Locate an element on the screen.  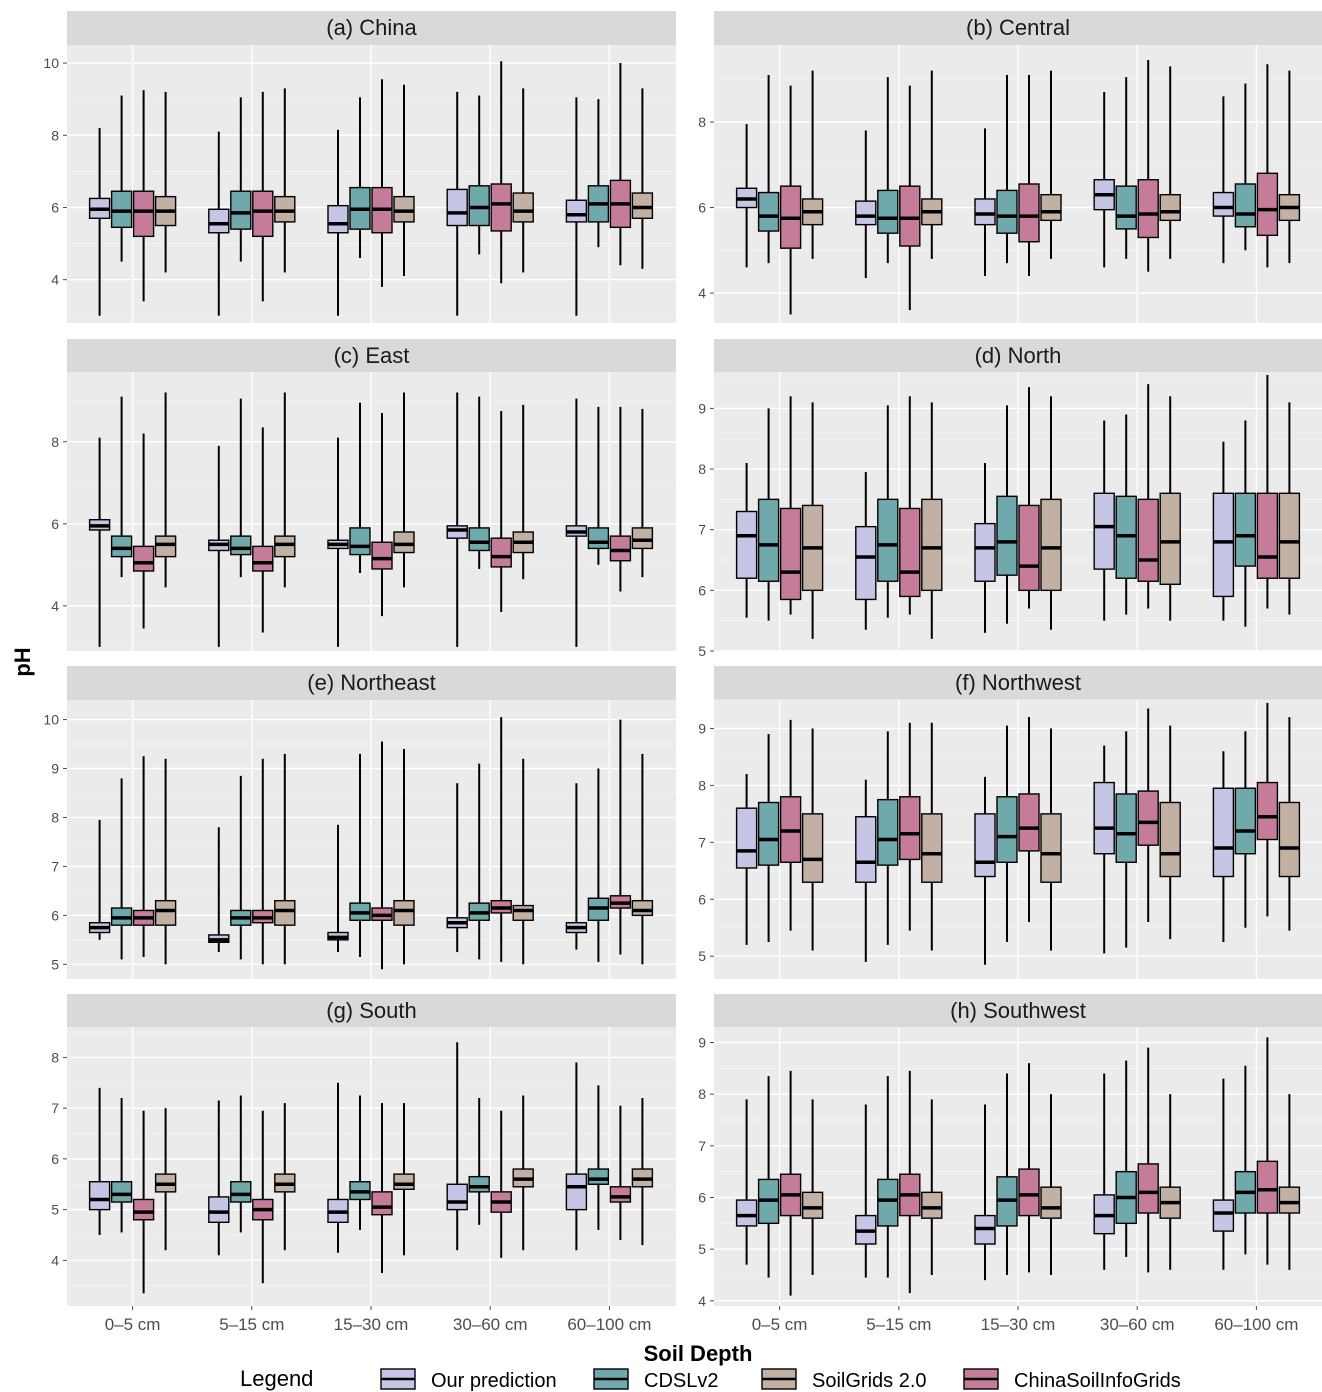
panel-title: (f) Northwest is located at coordinates (1018, 682).